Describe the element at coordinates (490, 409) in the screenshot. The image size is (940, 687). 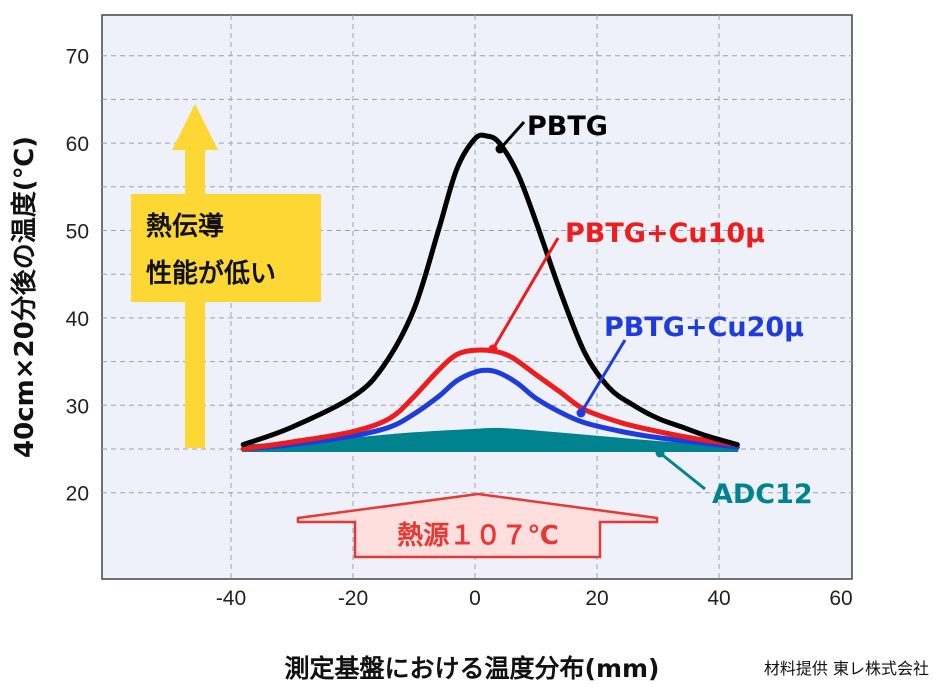
I see `series-pbtg-cu20` at that location.